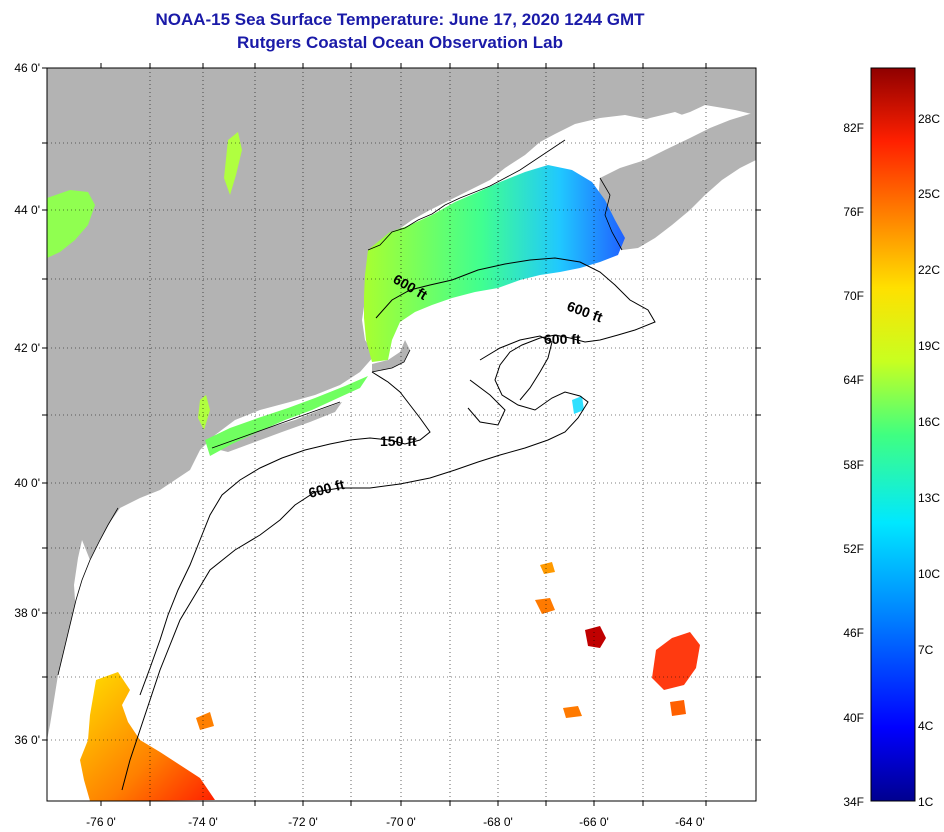 The width and height of the screenshot is (944, 832). Describe the element at coordinates (498, 822) in the screenshot. I see `lon-label: -68 0'` at that location.